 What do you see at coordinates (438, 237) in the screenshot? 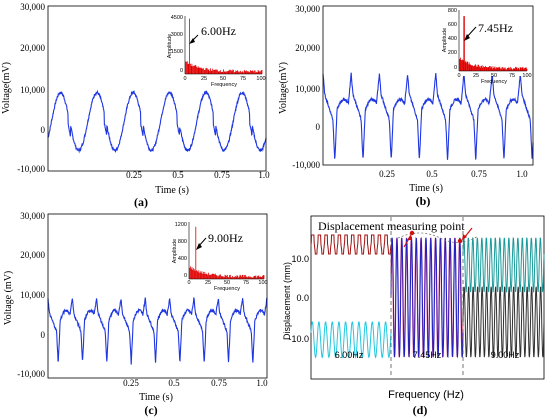
I see `measuring-point-diagram` at bounding box center [438, 237].